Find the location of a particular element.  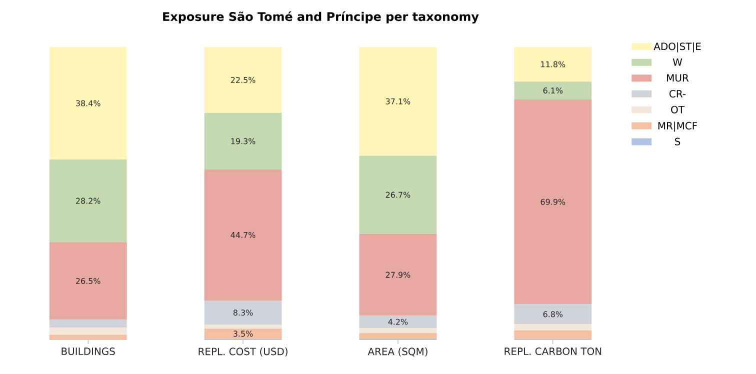

legend-label: MUR is located at coordinates (678, 78).